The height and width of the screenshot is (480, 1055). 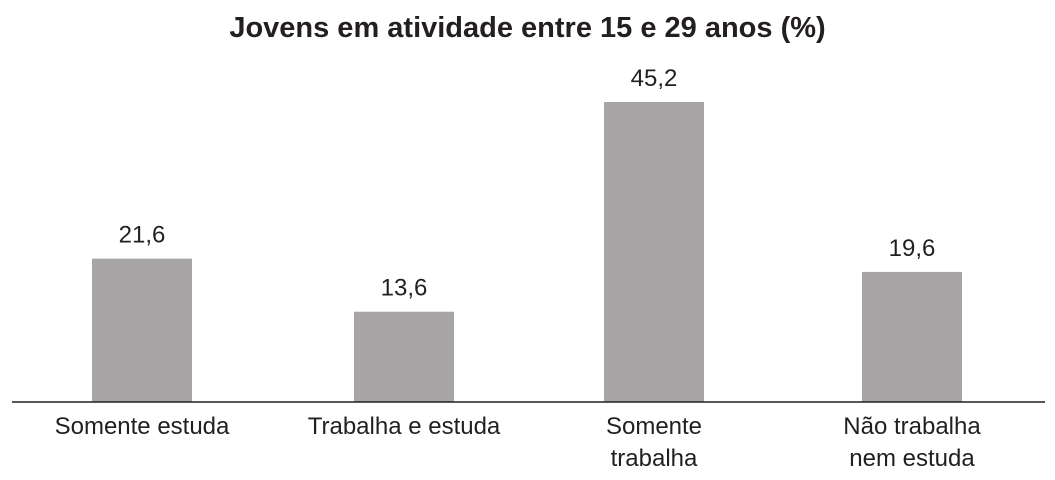 What do you see at coordinates (404, 288) in the screenshot?
I see `value-label-2: 13,6` at bounding box center [404, 288].